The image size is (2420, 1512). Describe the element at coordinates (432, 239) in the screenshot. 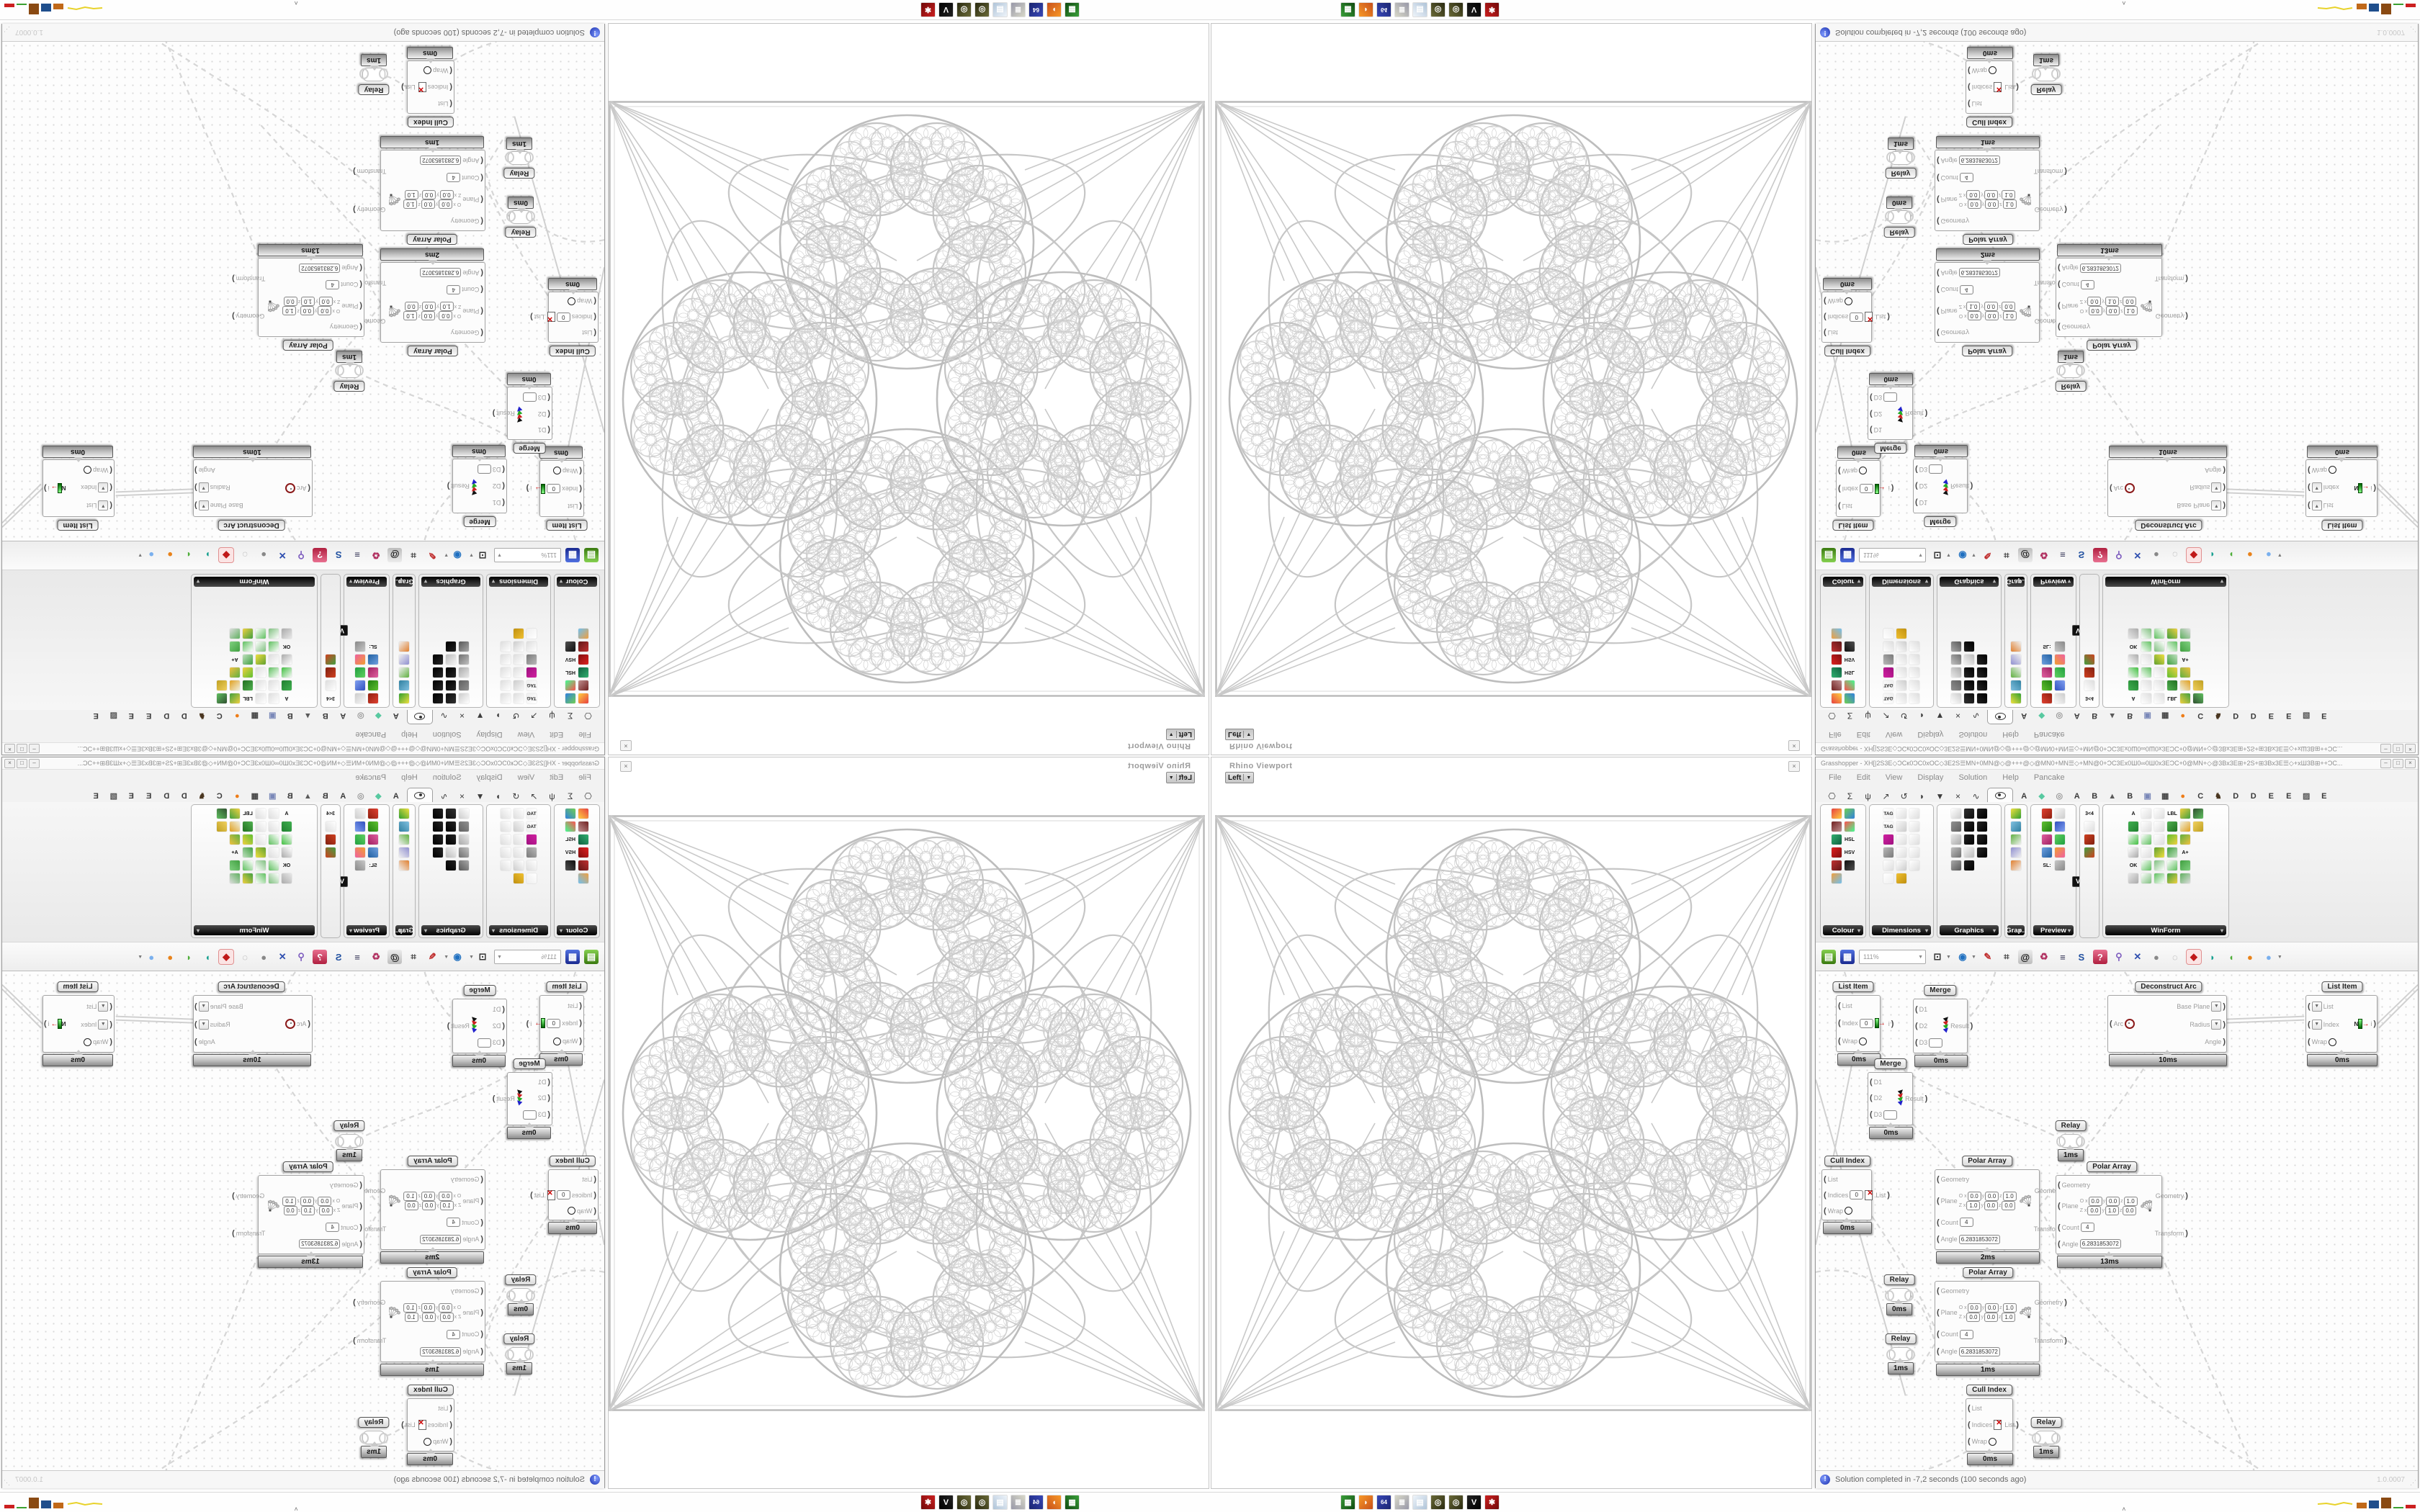

I see `node-label-polar-array: Polar Array` at that location.